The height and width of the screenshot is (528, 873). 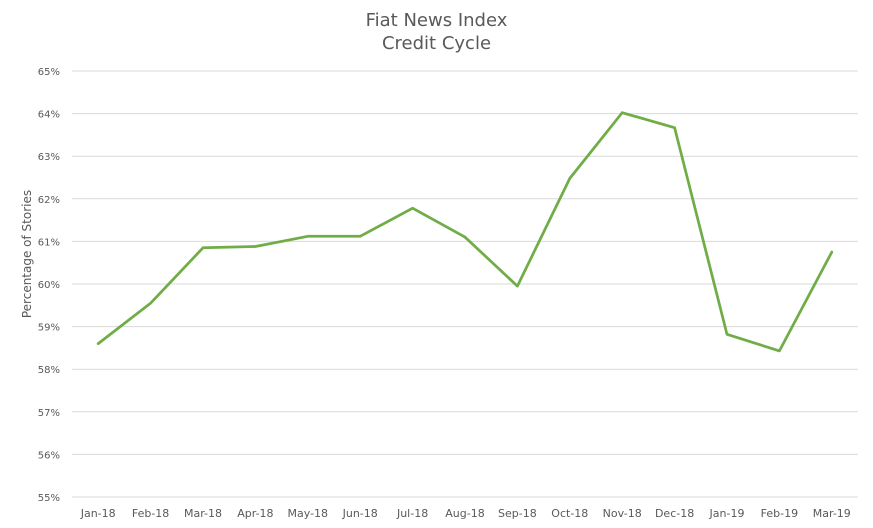 I want to click on y-tick-label: 60%, so click(x=49, y=285).